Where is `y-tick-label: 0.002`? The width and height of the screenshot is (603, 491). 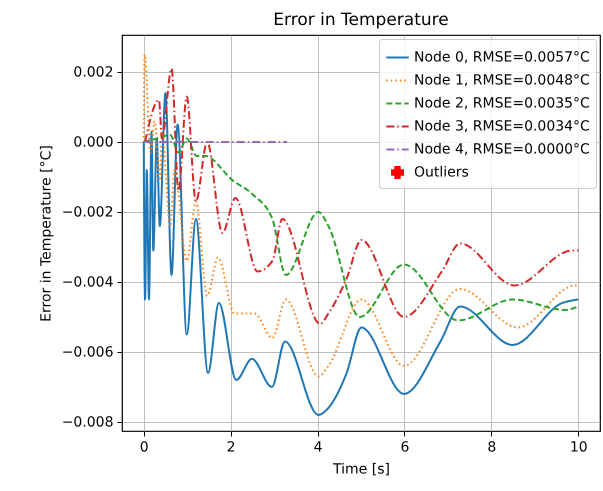
y-tick-label: 0.002 is located at coordinates (93, 72).